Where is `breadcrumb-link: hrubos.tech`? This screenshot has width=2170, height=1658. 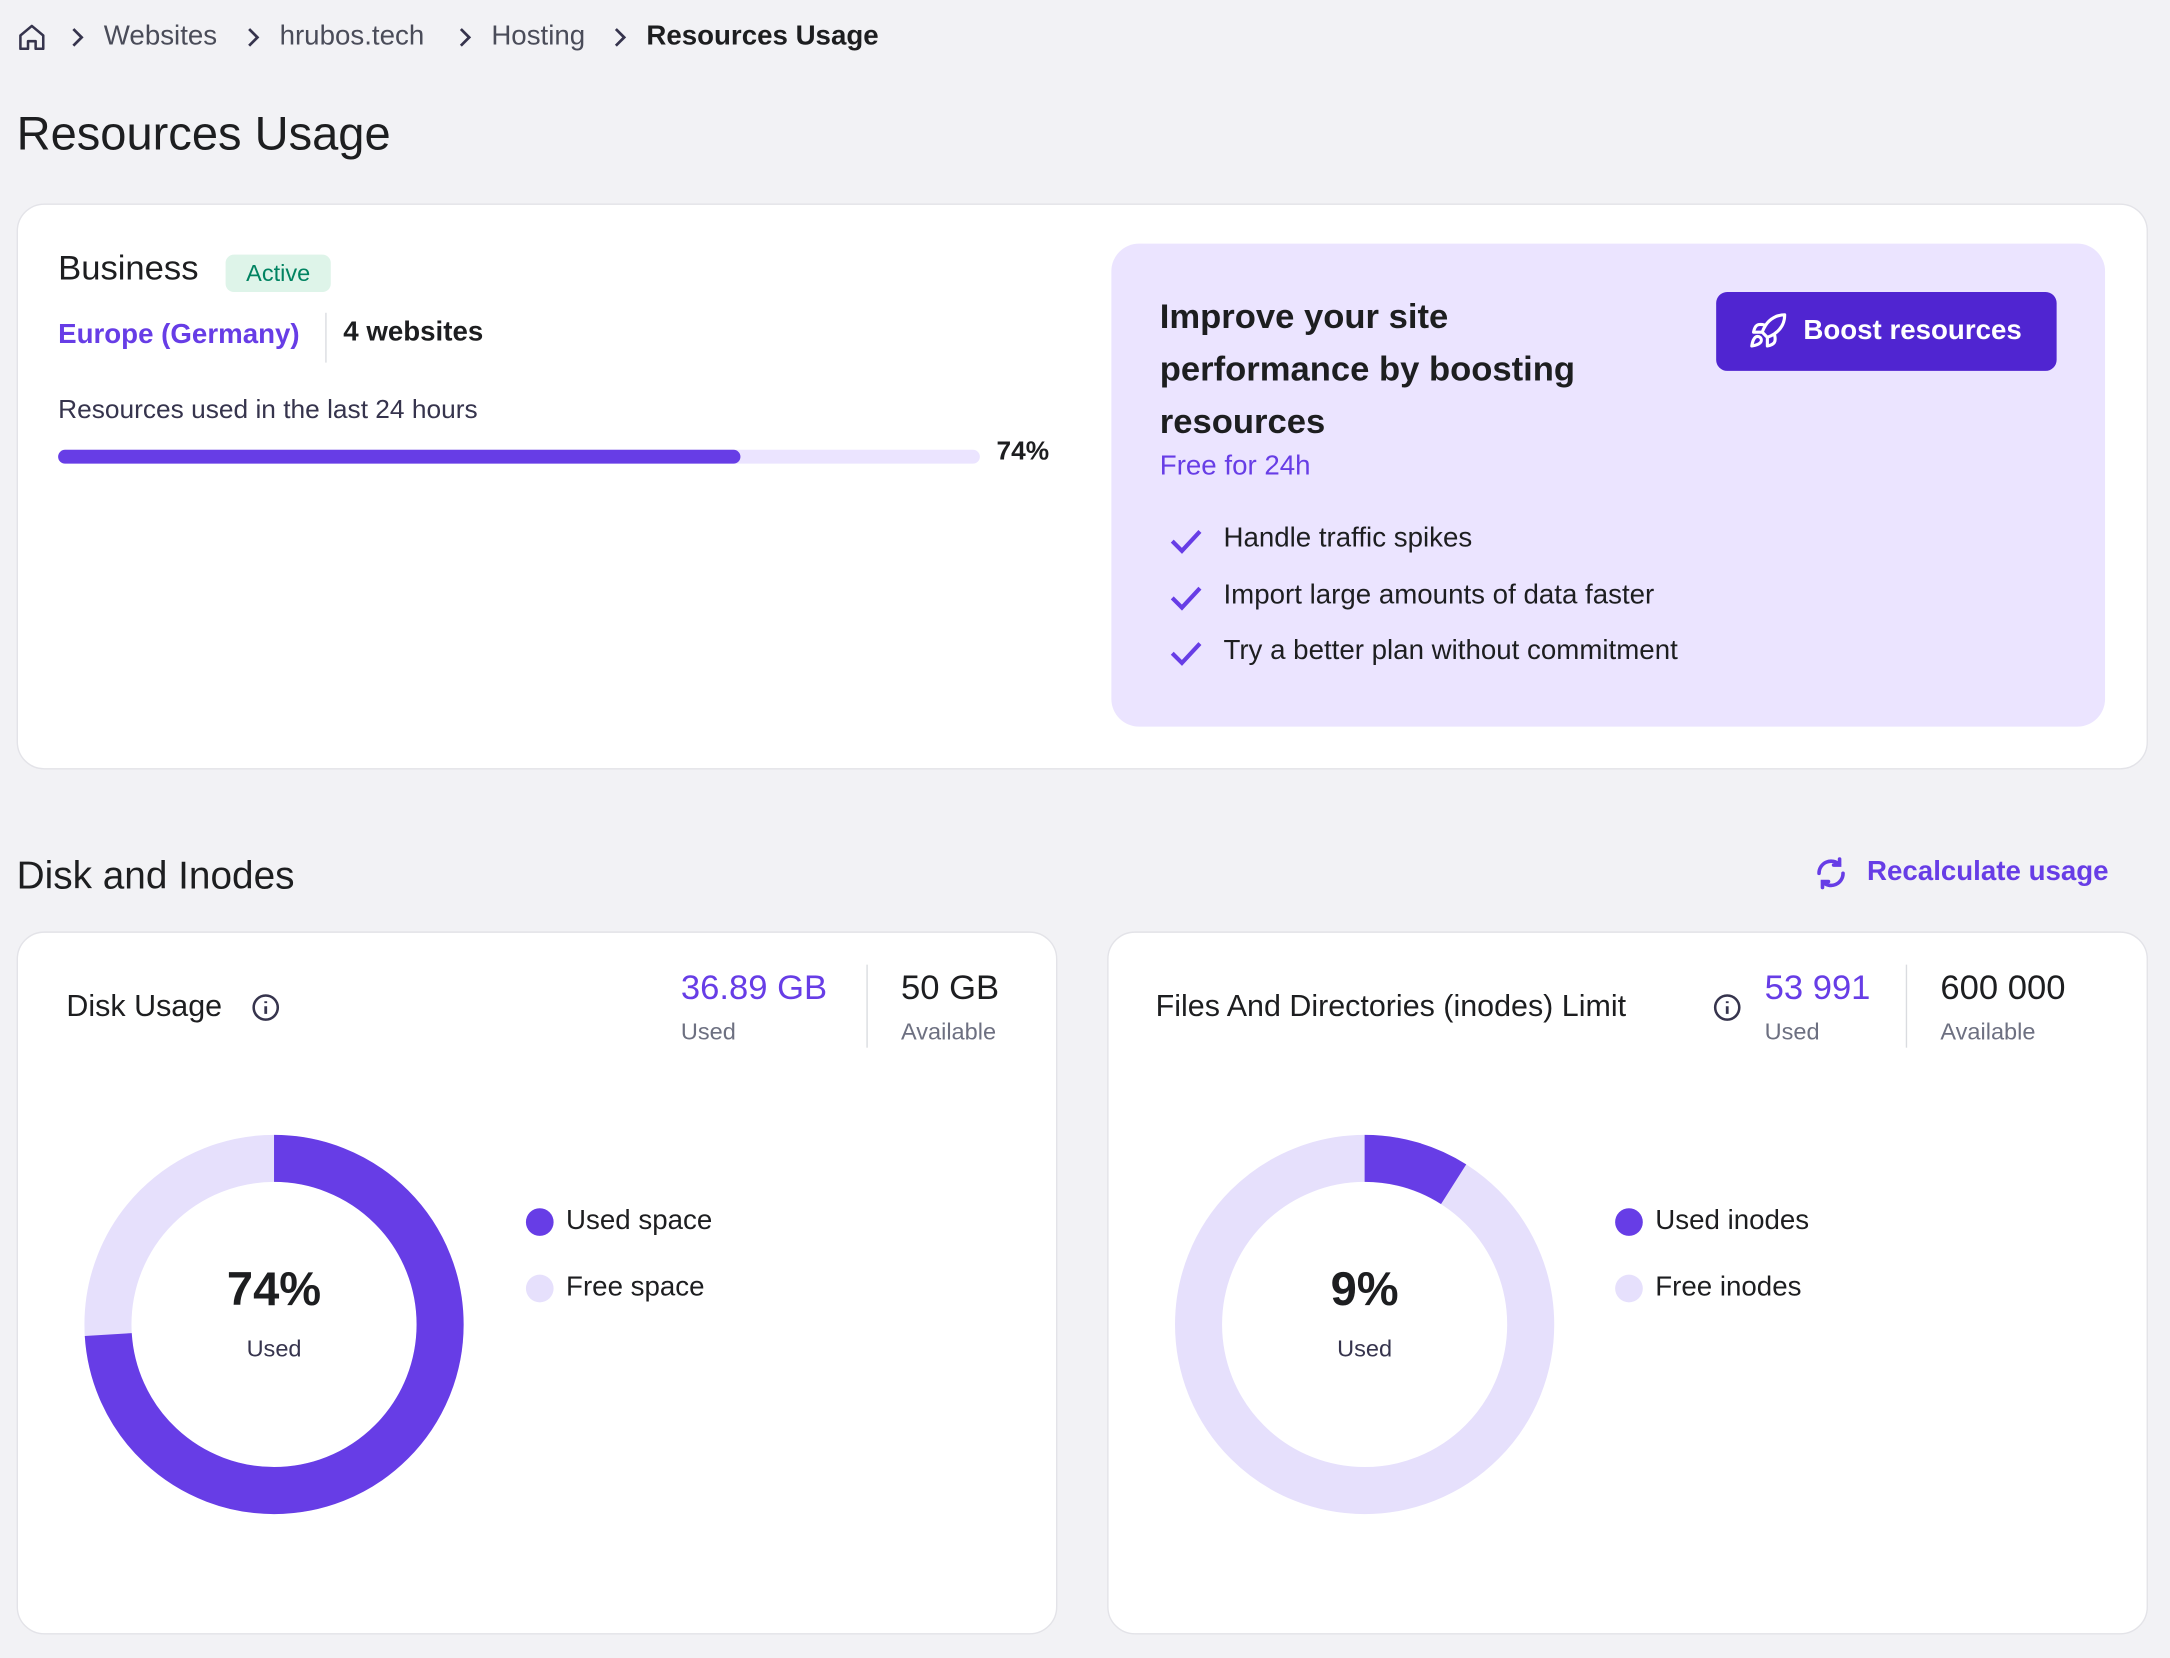
breadcrumb-link: hrubos.tech is located at coordinates (352, 36).